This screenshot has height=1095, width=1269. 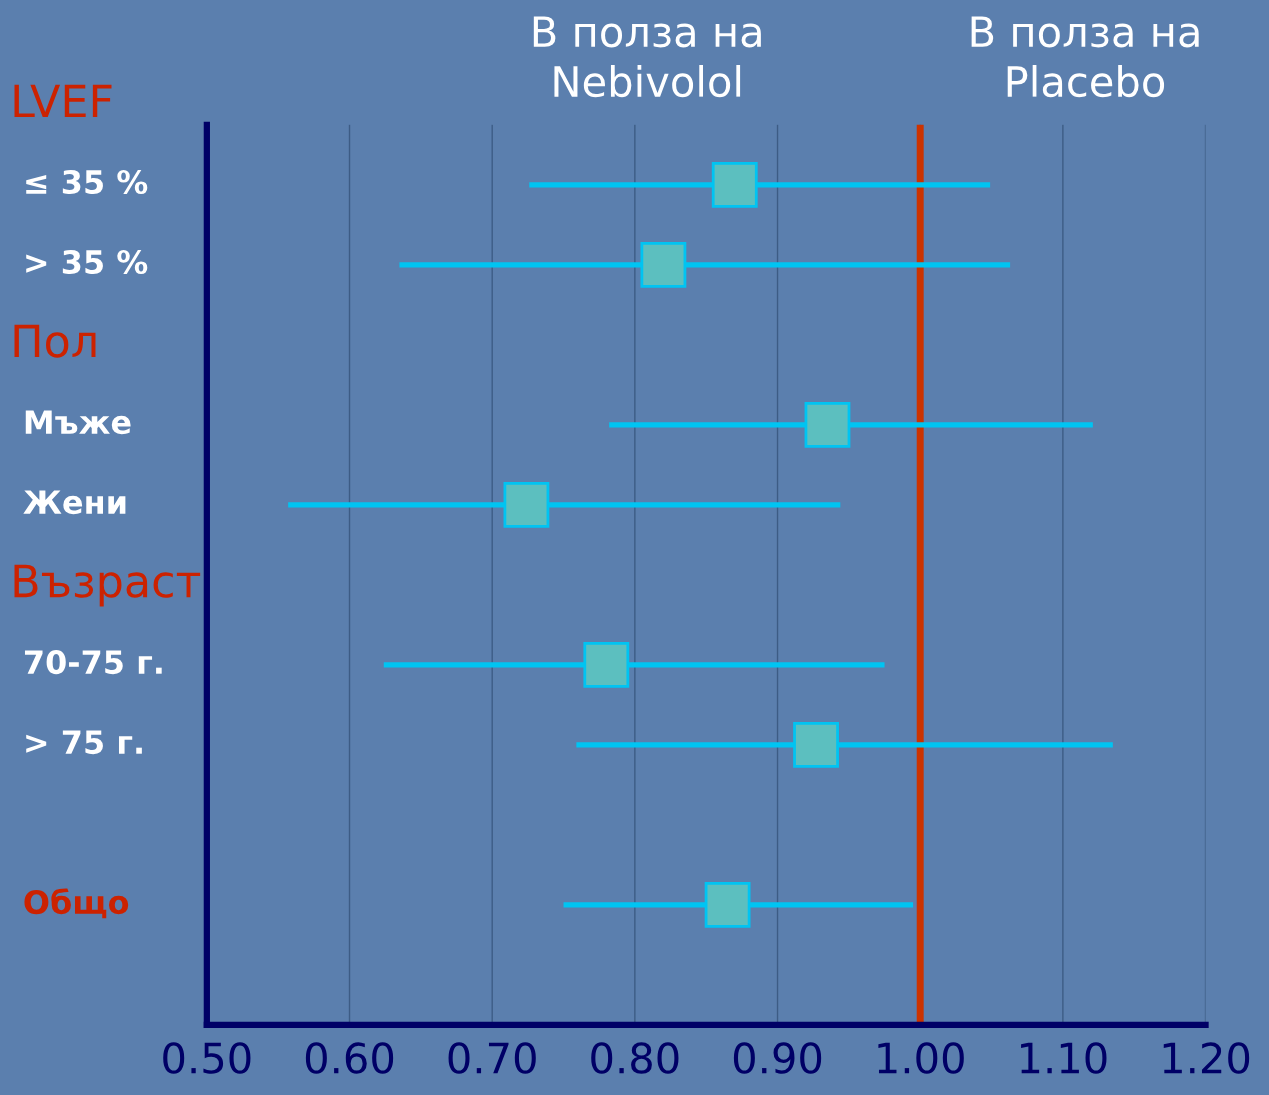 What do you see at coordinates (207, 1058) in the screenshot?
I see `x-tick-label: 0.50` at bounding box center [207, 1058].